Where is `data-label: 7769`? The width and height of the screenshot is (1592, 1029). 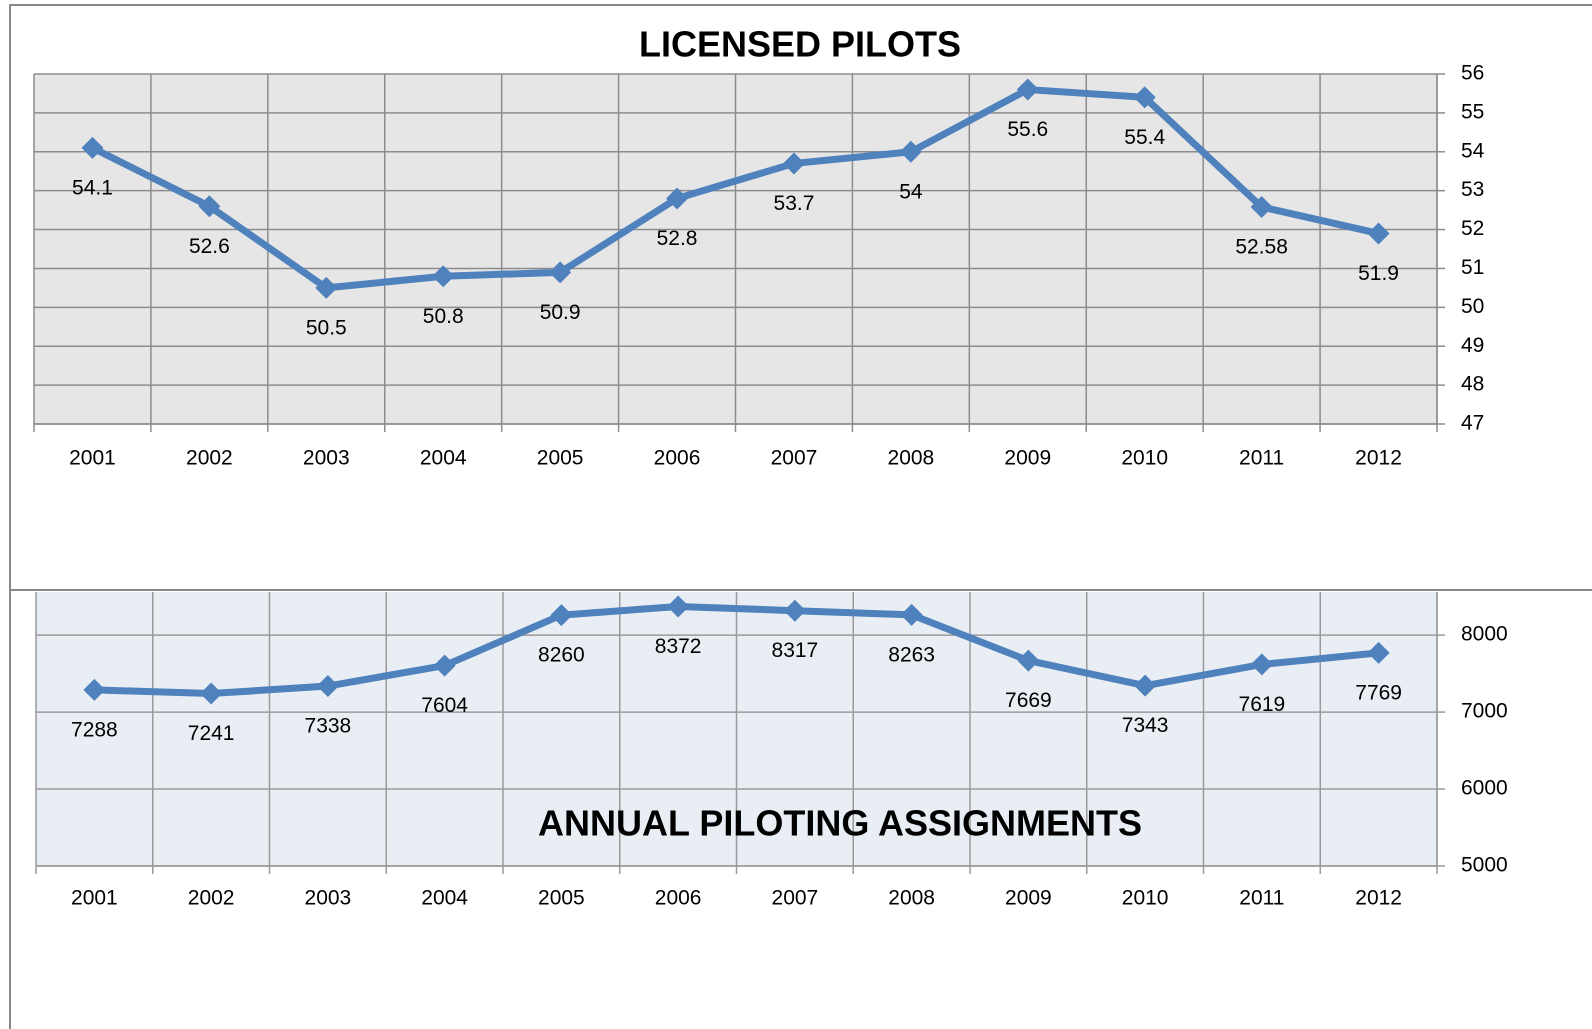 data-label: 7769 is located at coordinates (1378, 692).